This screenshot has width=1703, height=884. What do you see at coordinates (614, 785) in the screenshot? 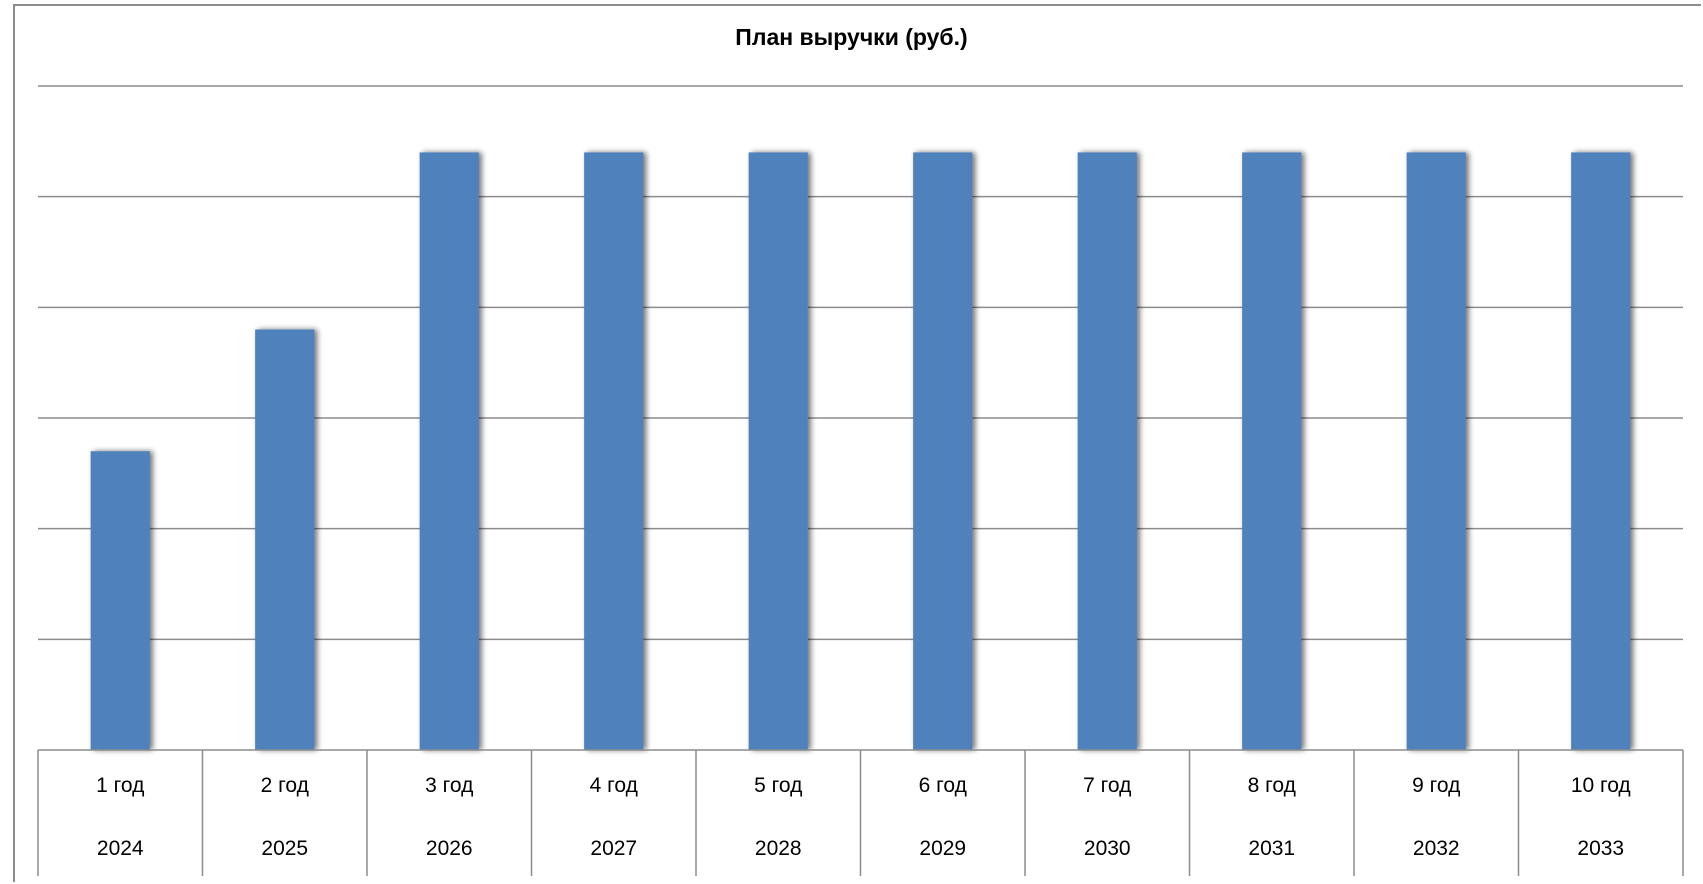
I see `x-tick-label: 4 год` at bounding box center [614, 785].